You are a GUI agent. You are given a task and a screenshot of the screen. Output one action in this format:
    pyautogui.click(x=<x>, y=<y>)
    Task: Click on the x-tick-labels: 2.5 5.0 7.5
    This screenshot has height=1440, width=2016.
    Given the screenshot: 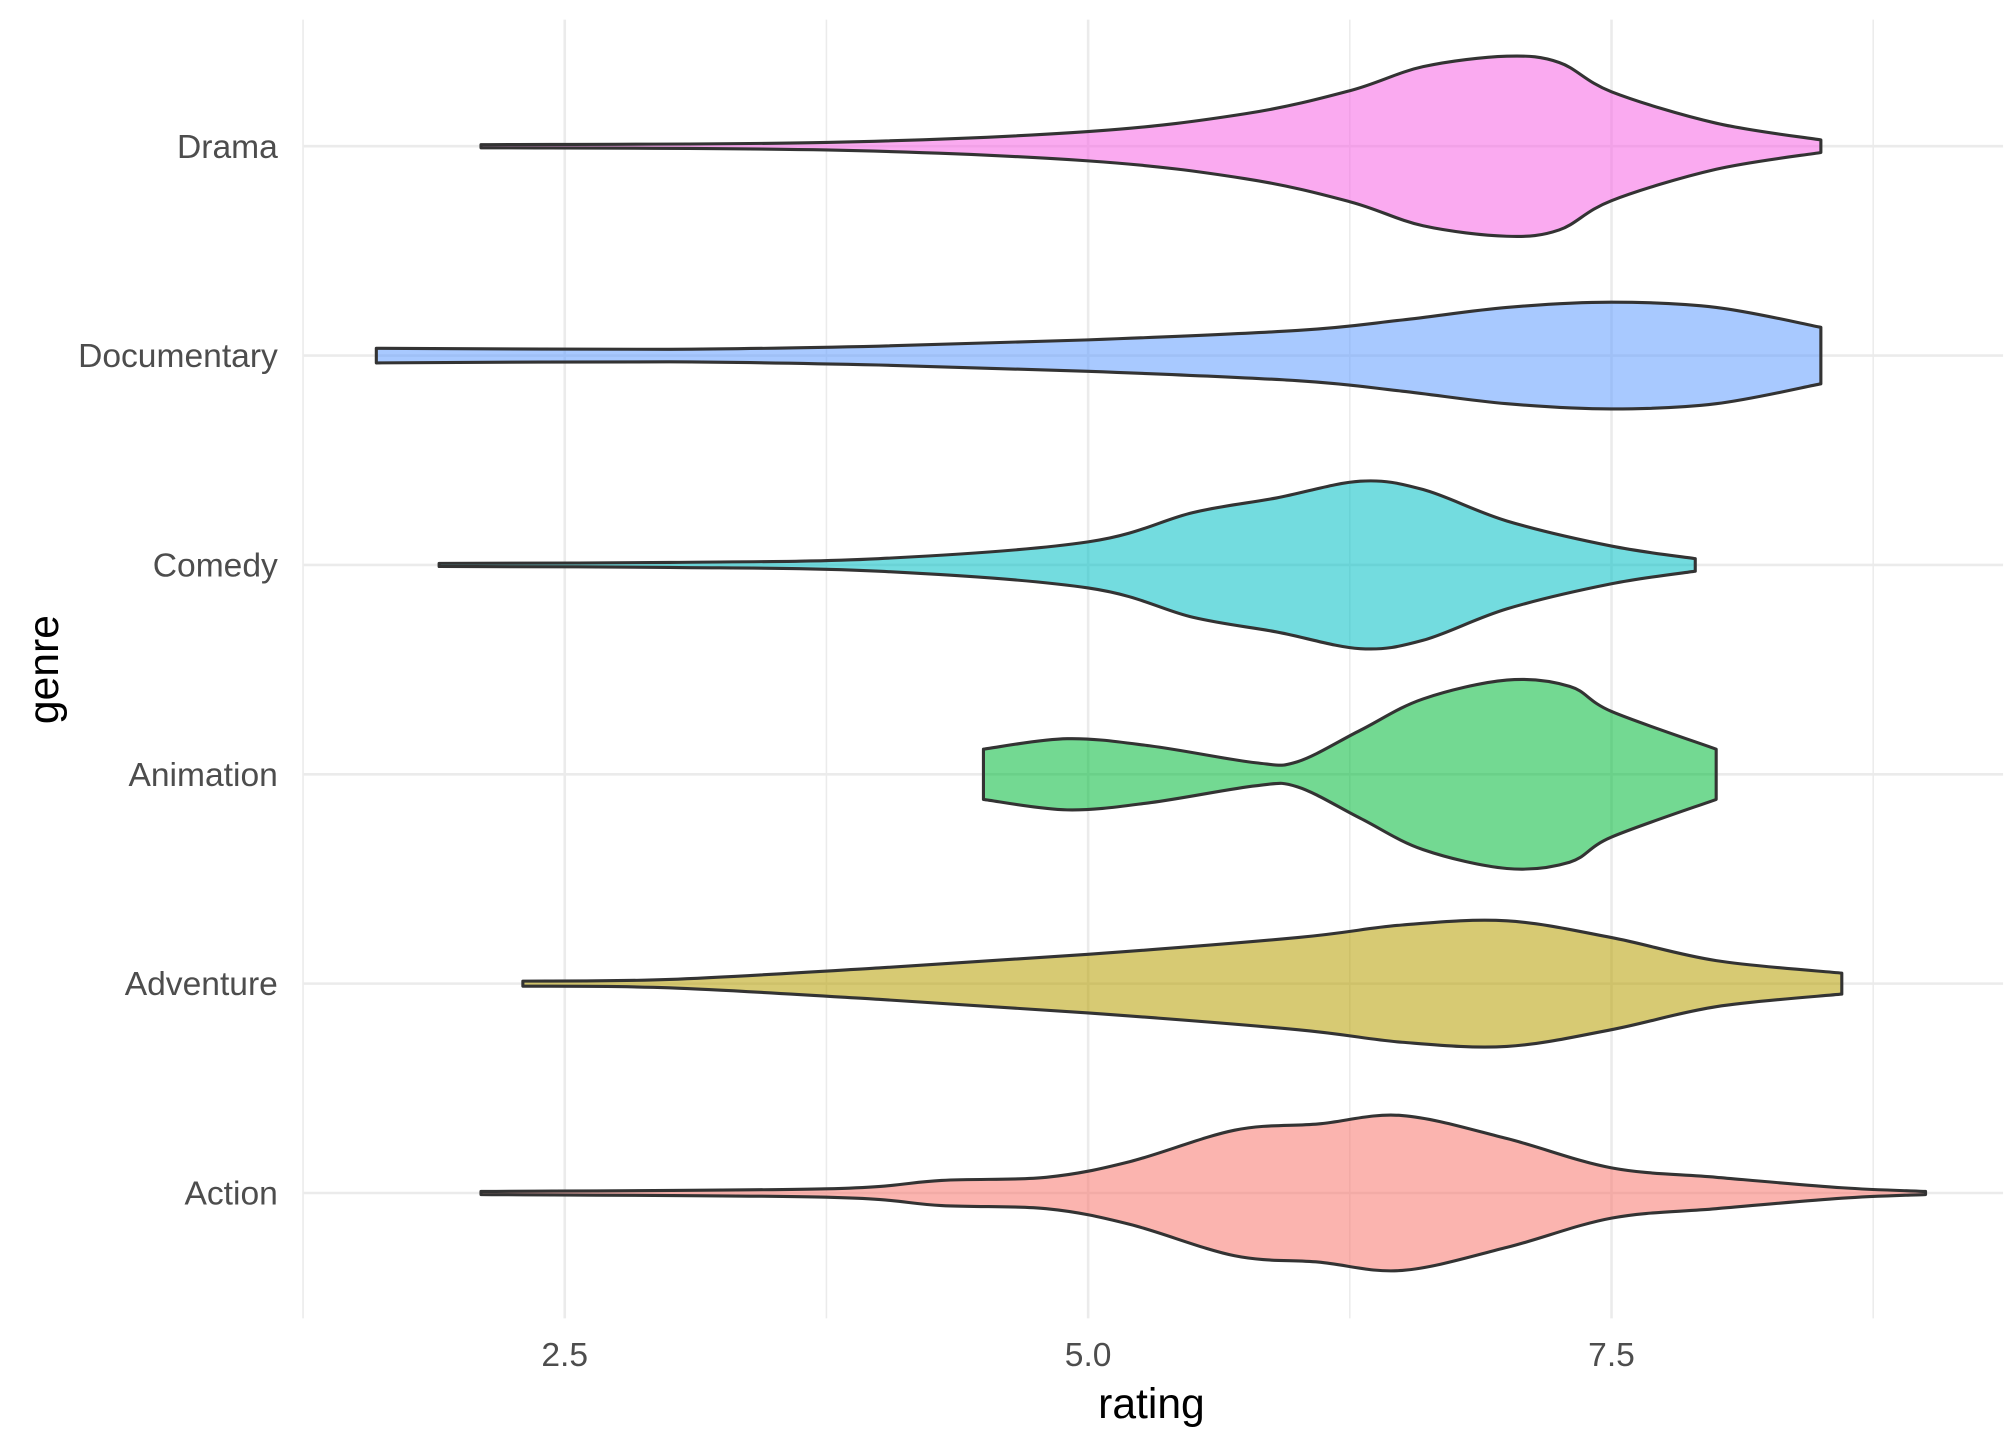 What is the action you would take?
    pyautogui.click(x=1087, y=1355)
    